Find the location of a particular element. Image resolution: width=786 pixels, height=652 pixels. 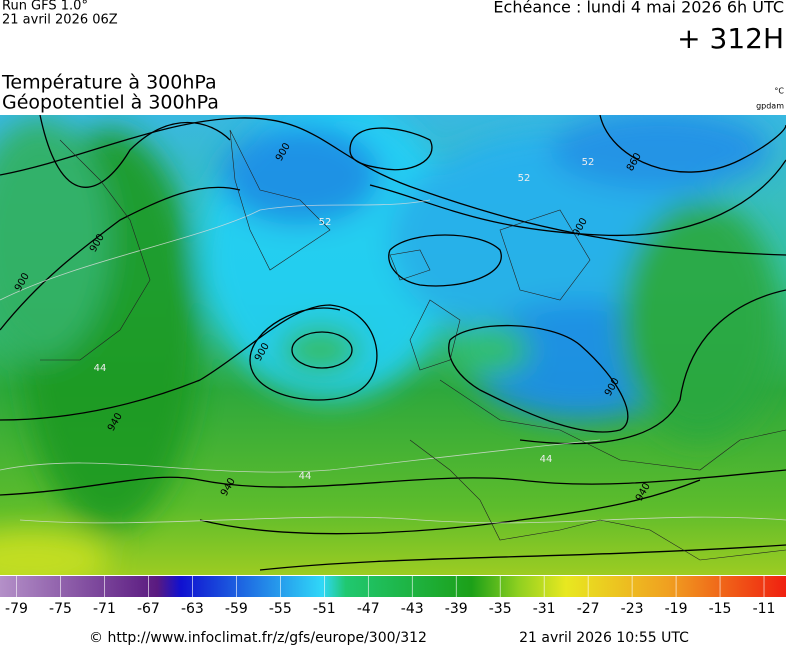

title-geopotential: Géopotentiel à 300hPa is located at coordinates (110, 103).